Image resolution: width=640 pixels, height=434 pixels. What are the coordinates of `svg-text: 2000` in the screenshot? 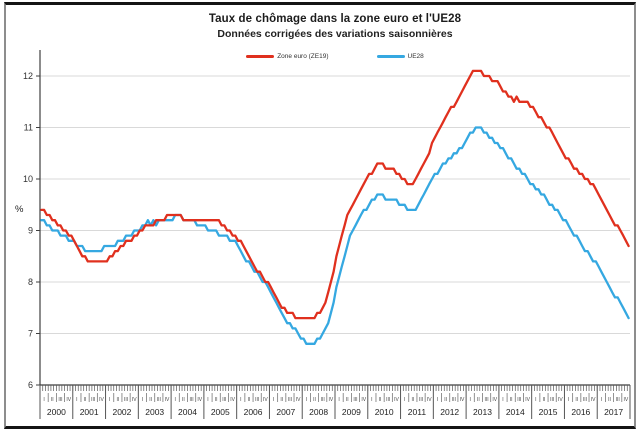 It's located at (56, 412).